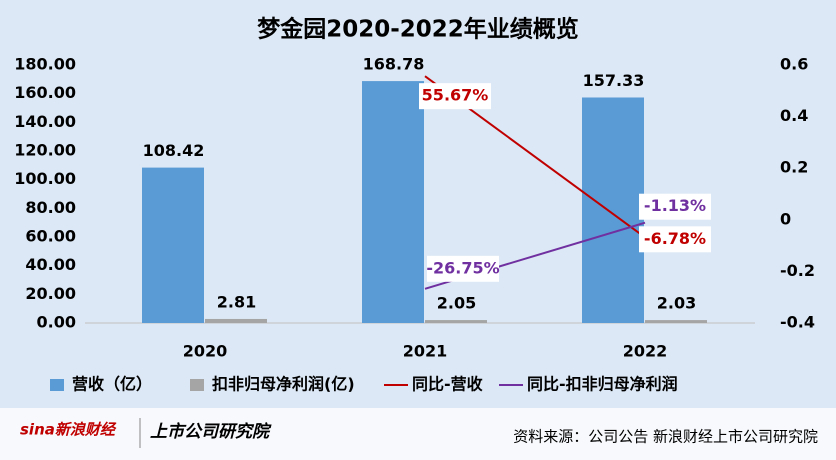 This screenshot has height=460, width=836. Describe the element at coordinates (794, 64) in the screenshot. I see `y2-tick-label: 0.6` at that location.